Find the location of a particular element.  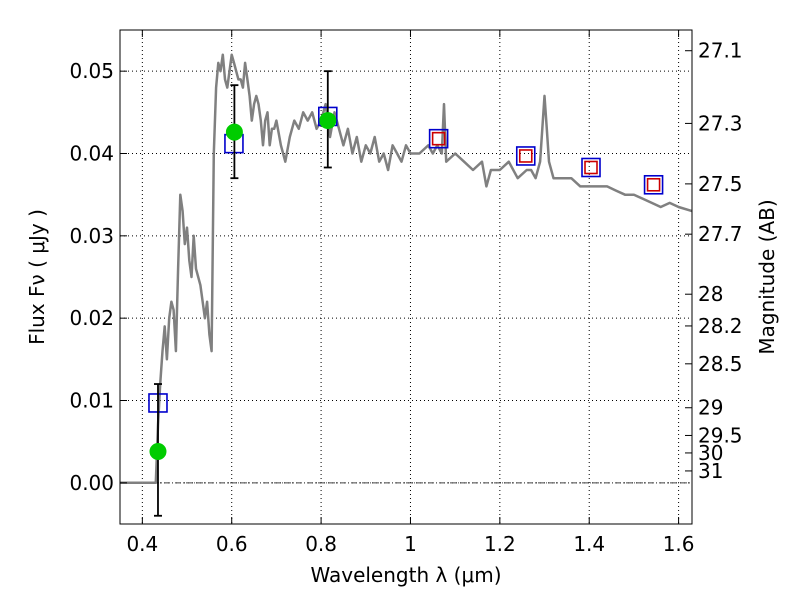

right-tick-label: 27.7 is located at coordinates (720, 234).